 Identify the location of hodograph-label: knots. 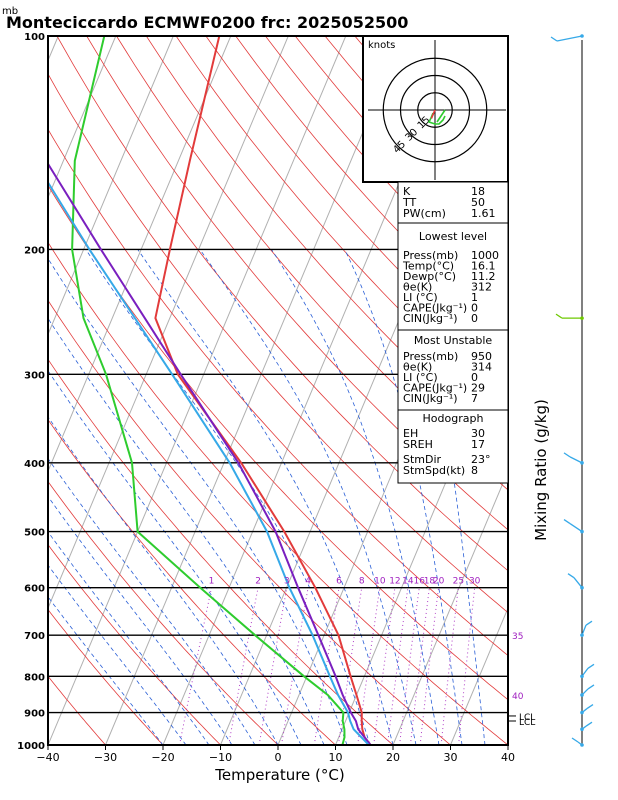
(381, 45).